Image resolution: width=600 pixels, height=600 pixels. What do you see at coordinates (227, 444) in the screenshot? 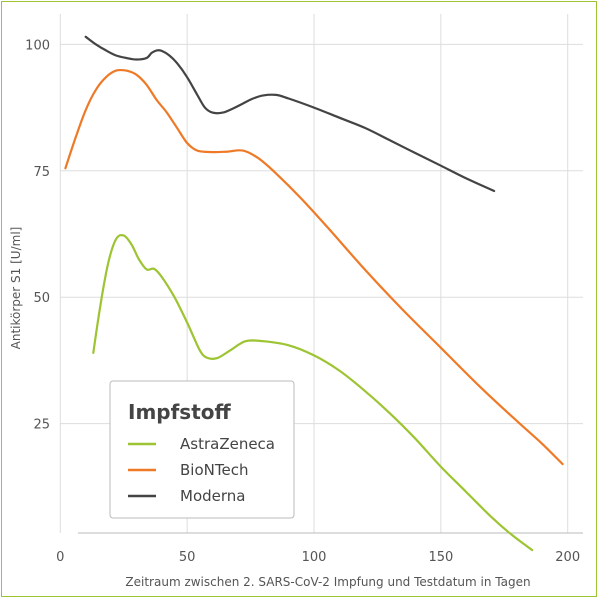
I see `legend-label-astrazeneca: AstraZeneca` at bounding box center [227, 444].